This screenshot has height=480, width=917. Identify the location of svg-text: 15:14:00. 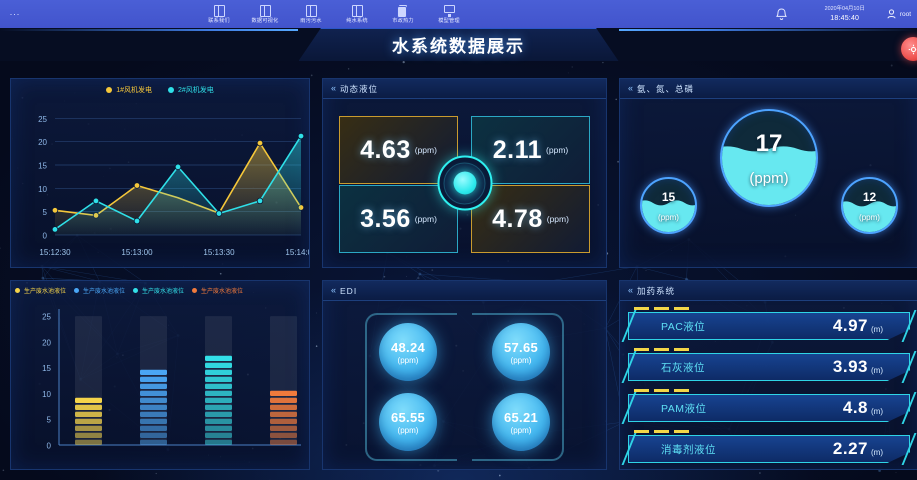
(297, 252).